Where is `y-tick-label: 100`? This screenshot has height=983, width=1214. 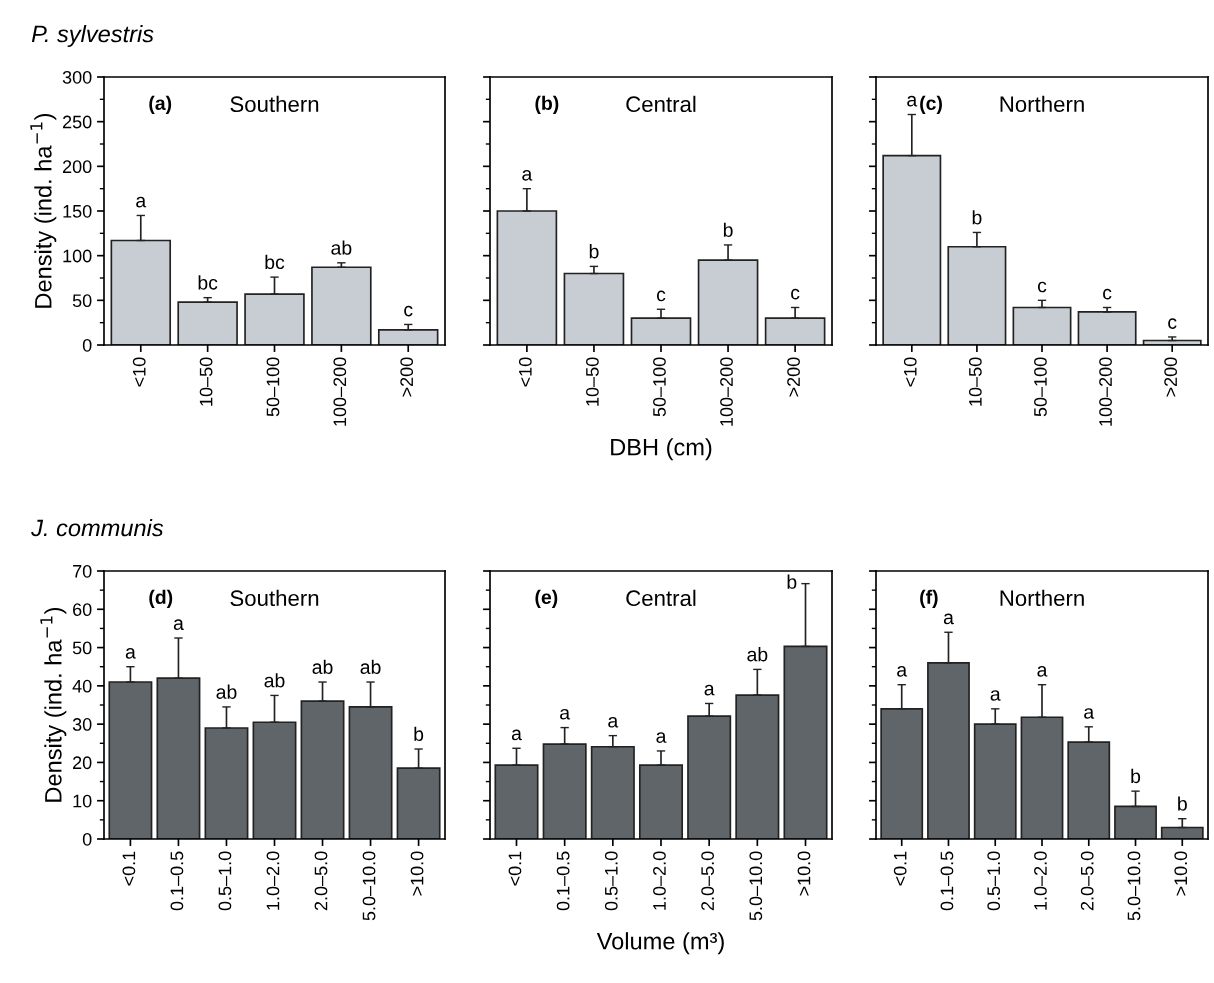
y-tick-label: 100 is located at coordinates (77, 256).